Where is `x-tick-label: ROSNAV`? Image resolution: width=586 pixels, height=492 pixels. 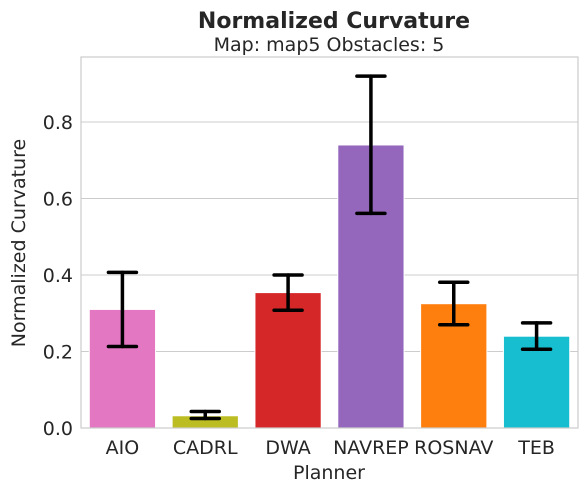 x-tick-label: ROSNAV is located at coordinates (453, 448).